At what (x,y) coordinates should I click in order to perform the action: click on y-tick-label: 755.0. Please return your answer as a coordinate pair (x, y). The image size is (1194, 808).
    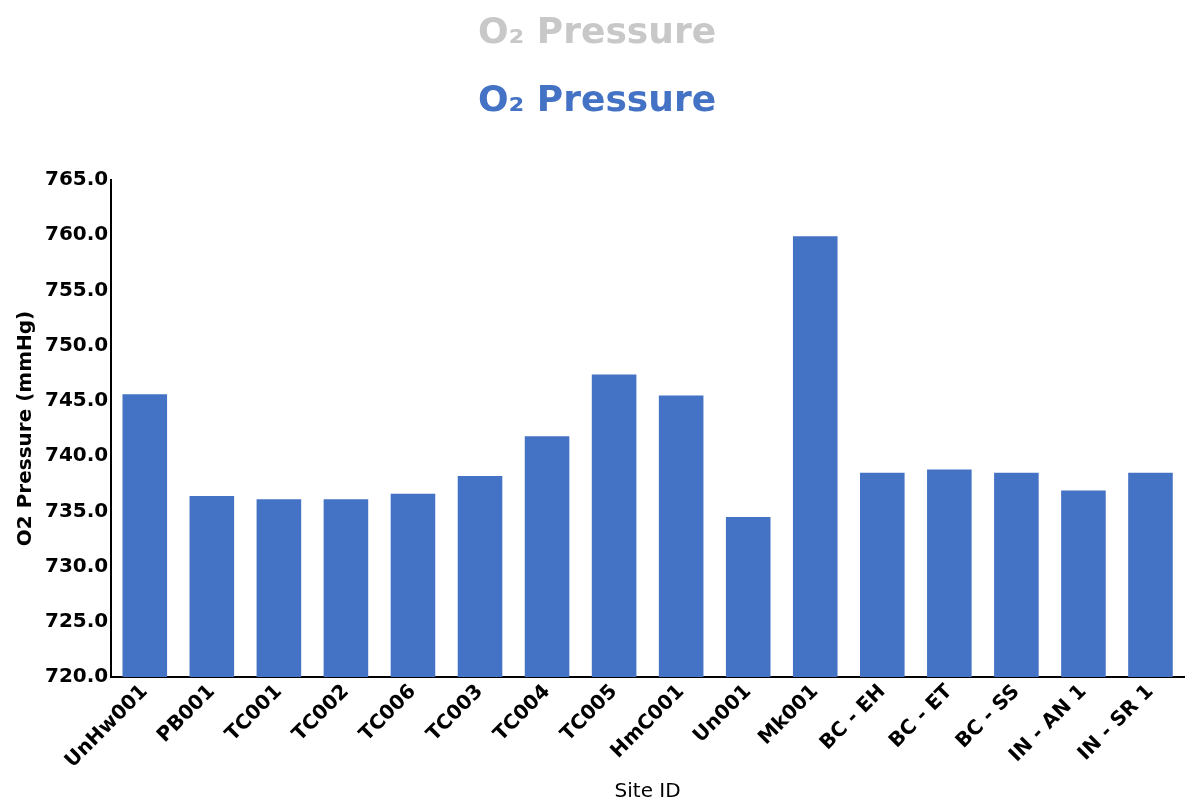
    Looking at the image, I should click on (77, 288).